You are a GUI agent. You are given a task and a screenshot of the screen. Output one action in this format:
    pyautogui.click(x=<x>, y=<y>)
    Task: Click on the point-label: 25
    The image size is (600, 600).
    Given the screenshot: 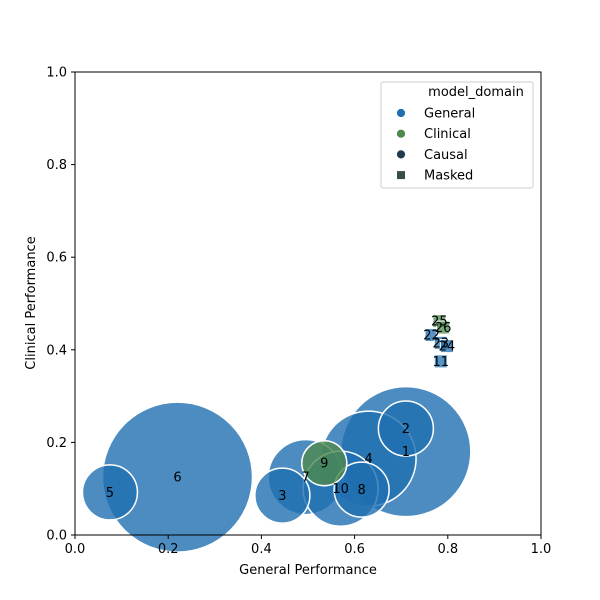 What is the action you would take?
    pyautogui.click(x=439, y=322)
    